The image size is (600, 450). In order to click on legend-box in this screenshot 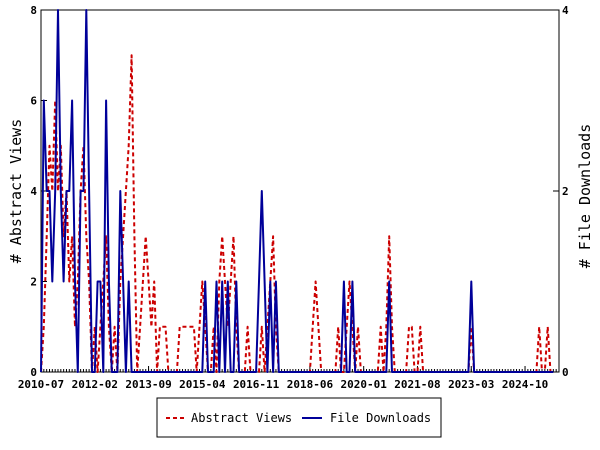, I will do `click(299, 417)`.